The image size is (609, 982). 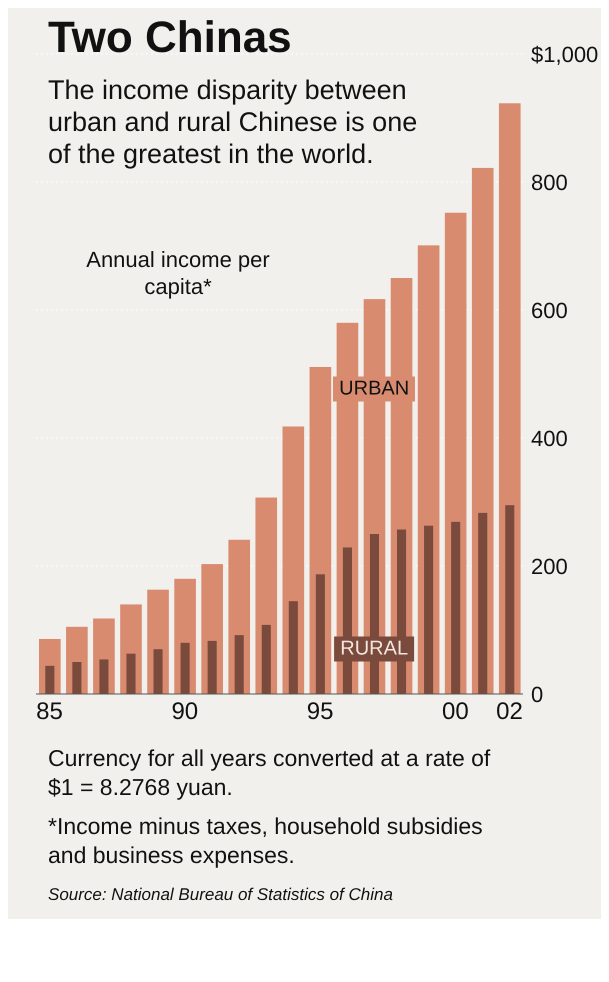 I want to click on text: The income disparity between urban and rural Chinese is one of the greatest in the world., so click(x=233, y=122).